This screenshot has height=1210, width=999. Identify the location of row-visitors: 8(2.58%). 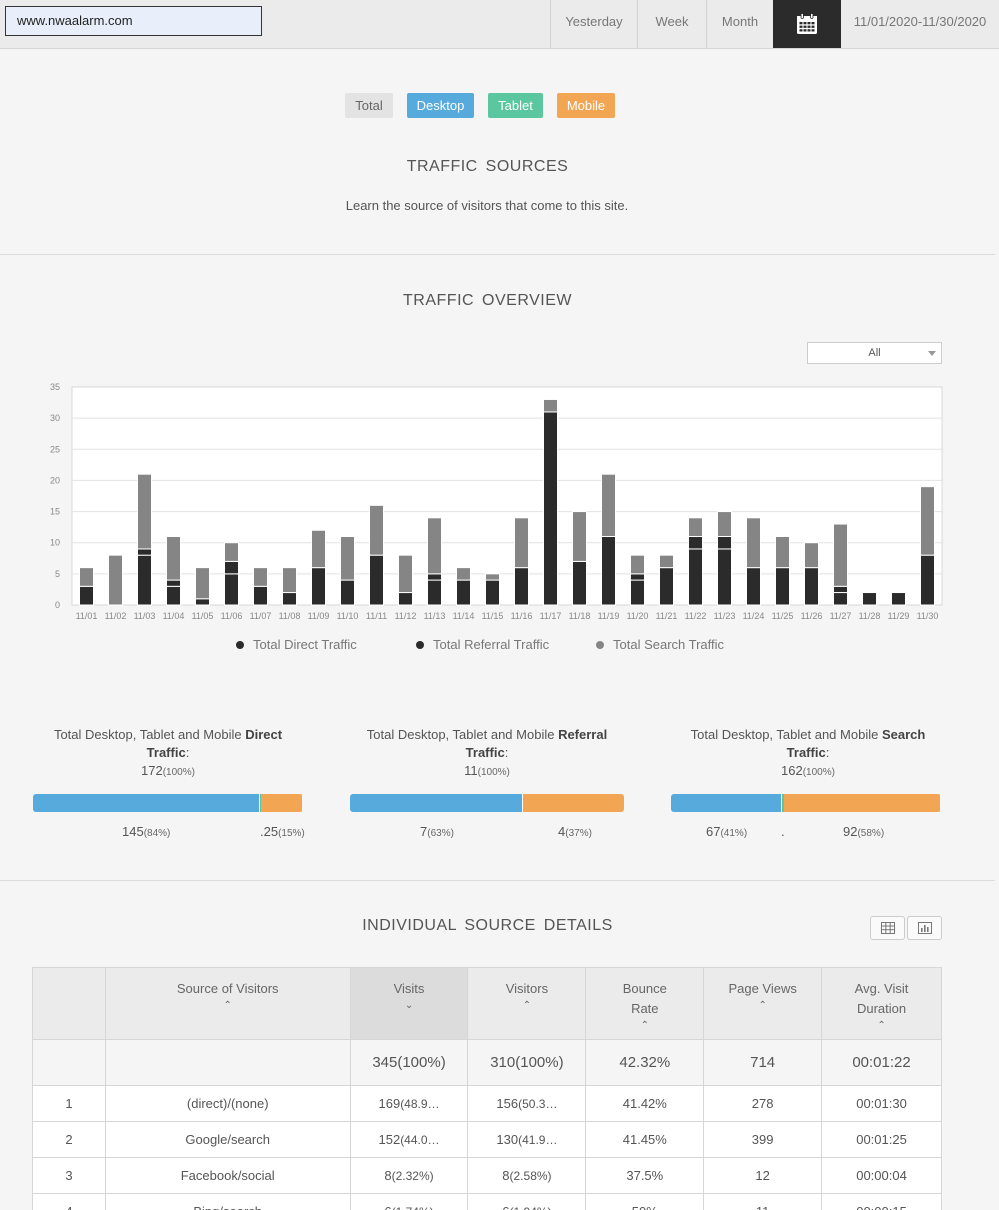
(527, 1175).